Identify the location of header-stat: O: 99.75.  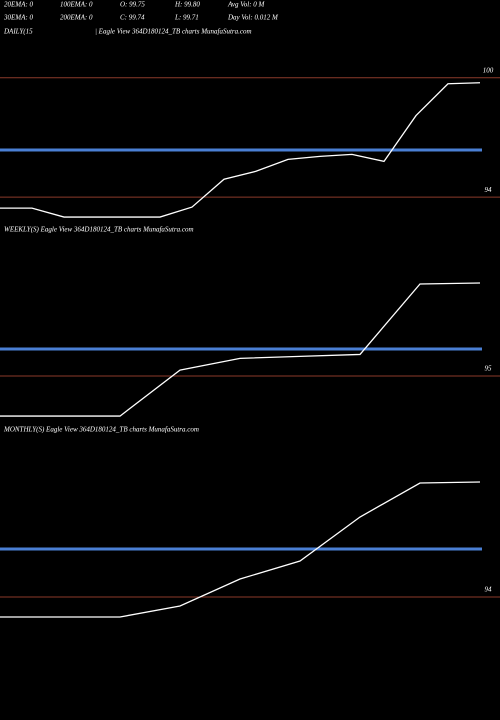
(132, 5).